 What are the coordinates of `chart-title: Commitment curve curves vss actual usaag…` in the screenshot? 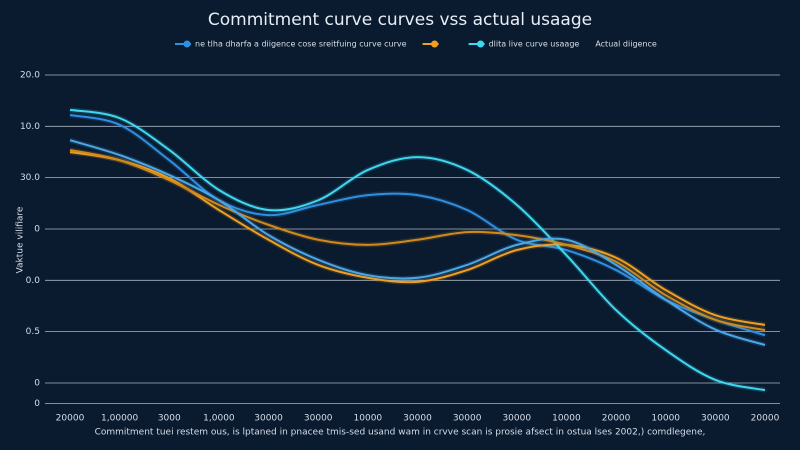 It's located at (400, 20).